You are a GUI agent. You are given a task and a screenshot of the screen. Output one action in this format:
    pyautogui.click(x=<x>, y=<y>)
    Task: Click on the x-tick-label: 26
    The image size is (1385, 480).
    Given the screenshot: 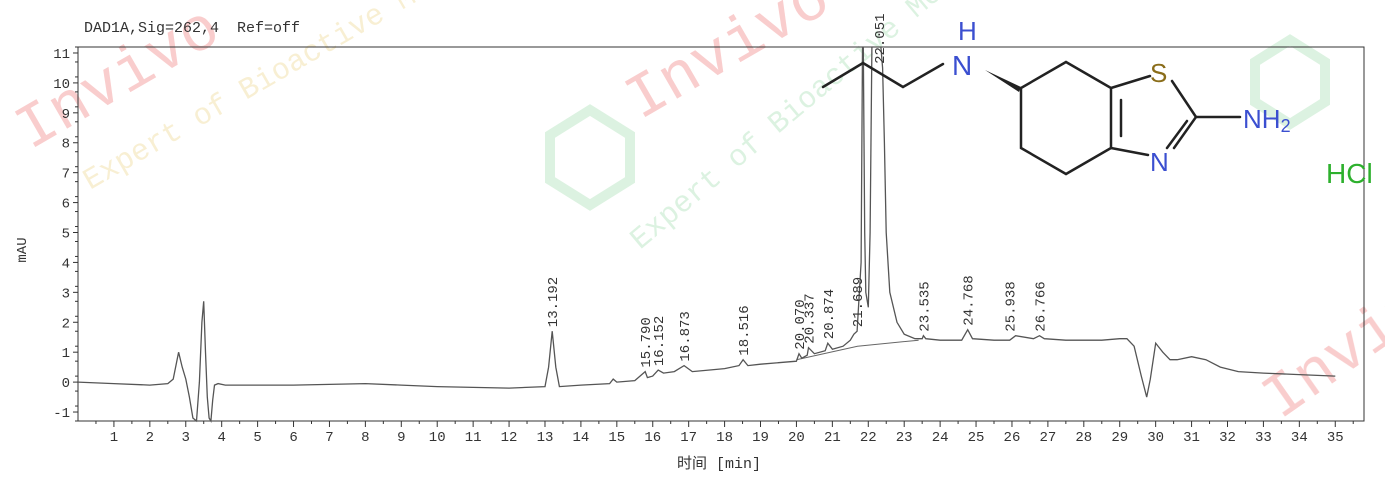 What is the action you would take?
    pyautogui.click(x=1012, y=438)
    